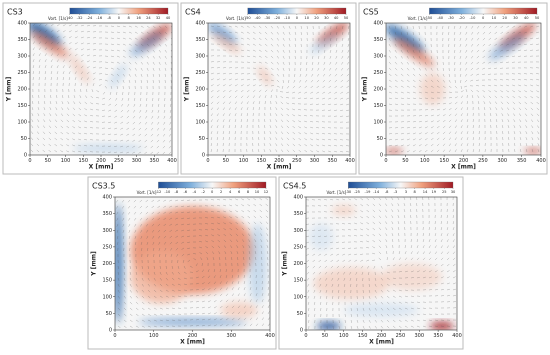 This screenshot has width=550, height=355. Describe the element at coordinates (444, 192) in the screenshot. I see `colorbar-tick-label: 25` at that location.